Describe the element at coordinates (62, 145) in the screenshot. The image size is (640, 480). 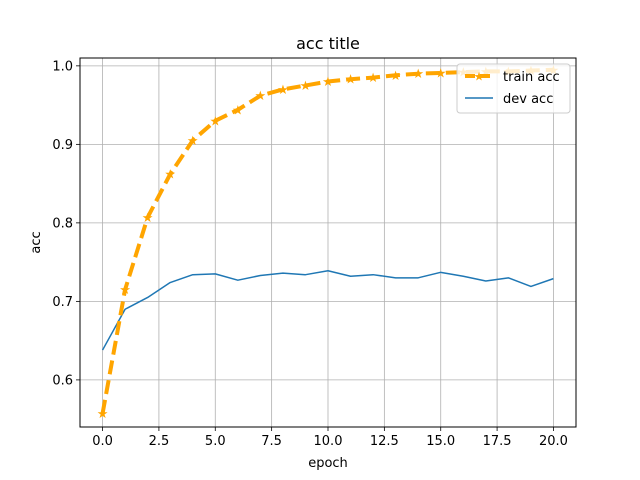
I see `y-tick-label: 0.9` at that location.